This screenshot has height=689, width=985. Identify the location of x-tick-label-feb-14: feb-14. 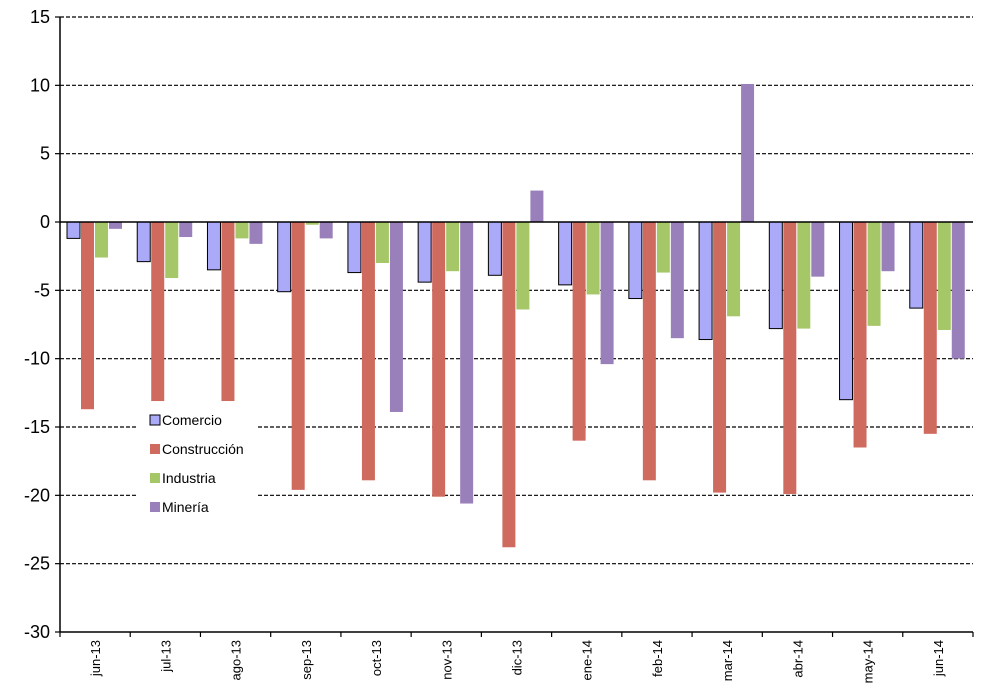
(657, 658).